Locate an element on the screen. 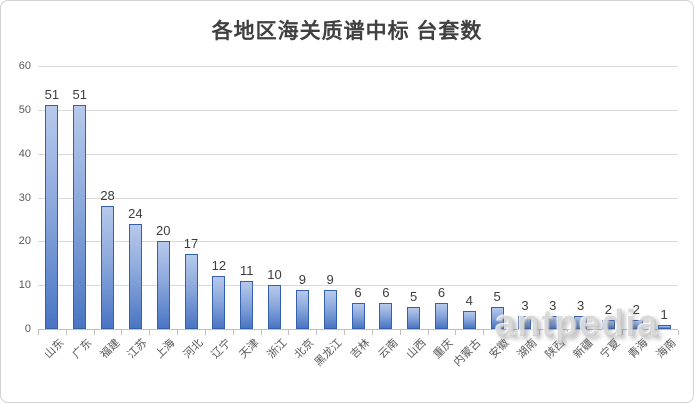  chart-title: 各地区海关质谱中标 台套数 is located at coordinates (347, 31).